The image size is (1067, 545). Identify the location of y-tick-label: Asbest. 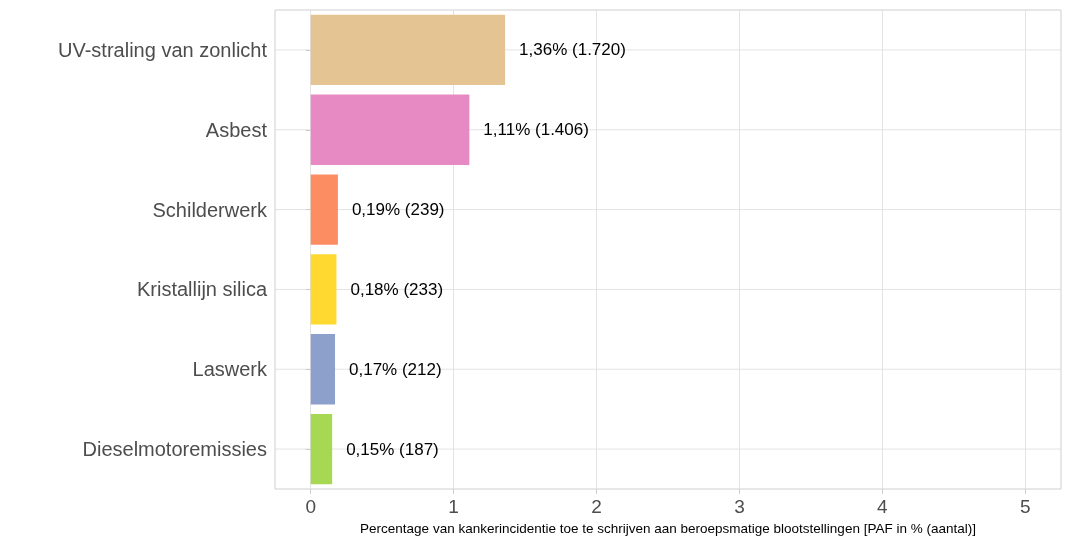
(236, 129).